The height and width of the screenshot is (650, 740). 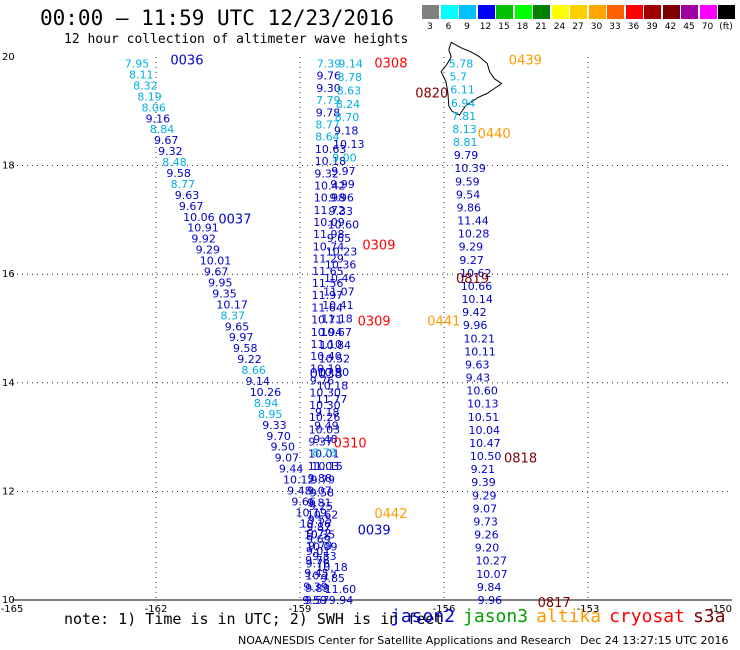 I want to click on wave-height-value: 11.29, so click(x=328, y=259).